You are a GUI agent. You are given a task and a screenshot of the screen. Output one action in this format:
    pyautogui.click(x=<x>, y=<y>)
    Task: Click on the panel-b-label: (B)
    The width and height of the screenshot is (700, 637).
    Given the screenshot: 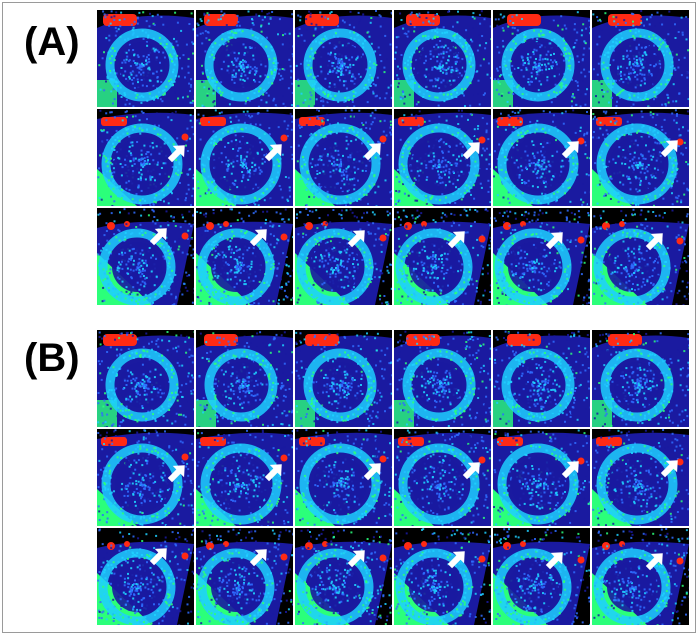 What is the action you would take?
    pyautogui.click(x=52, y=358)
    